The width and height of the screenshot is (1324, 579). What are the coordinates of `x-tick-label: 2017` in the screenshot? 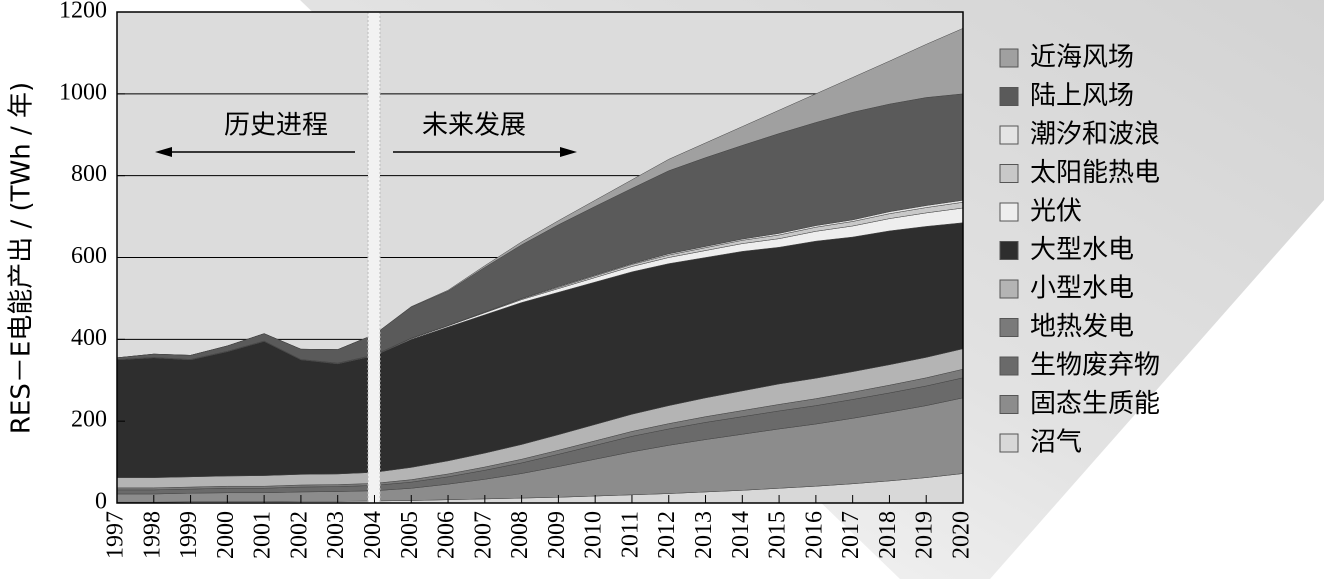 It's located at (851, 535).